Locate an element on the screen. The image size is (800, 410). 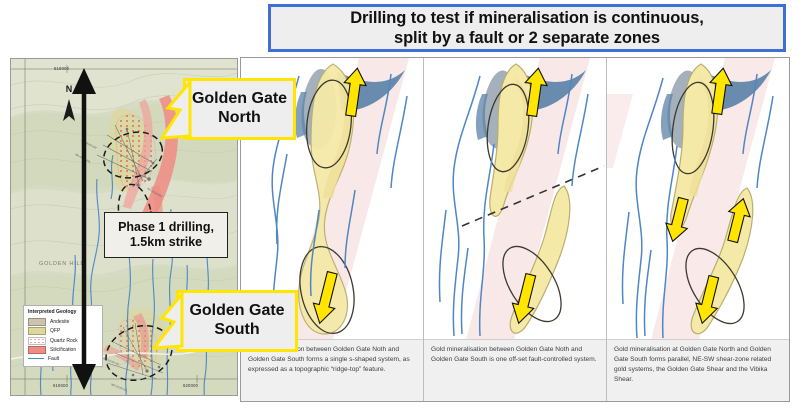
legend-label: Quartz Rock is located at coordinates (64, 340).